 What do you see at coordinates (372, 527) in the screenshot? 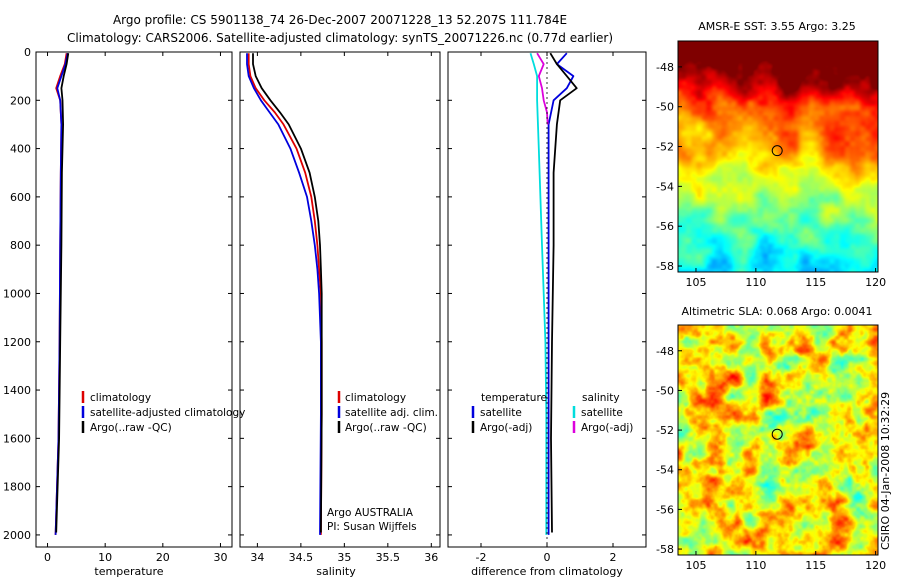
I see `annotation-pi: PI: Susan Wijffels` at bounding box center [372, 527].